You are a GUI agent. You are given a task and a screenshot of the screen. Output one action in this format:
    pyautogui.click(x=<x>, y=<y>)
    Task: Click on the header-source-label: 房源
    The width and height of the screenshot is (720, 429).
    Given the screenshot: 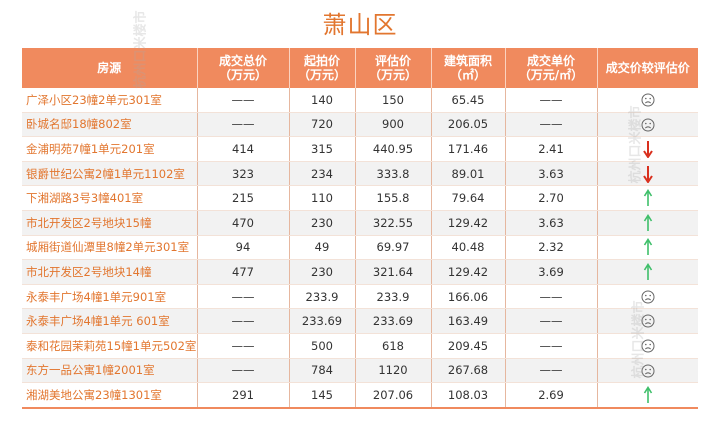 What is the action you would take?
    pyautogui.click(x=109, y=68)
    